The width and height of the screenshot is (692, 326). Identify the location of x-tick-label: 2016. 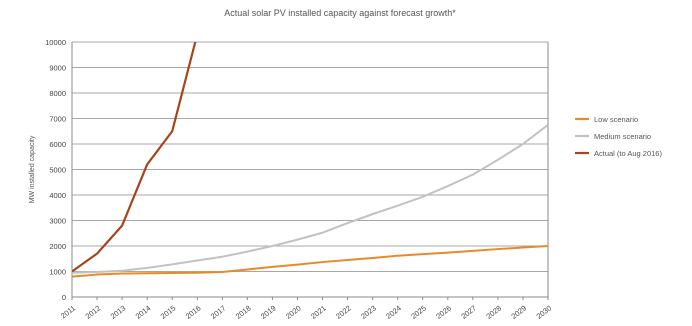
(193, 311).